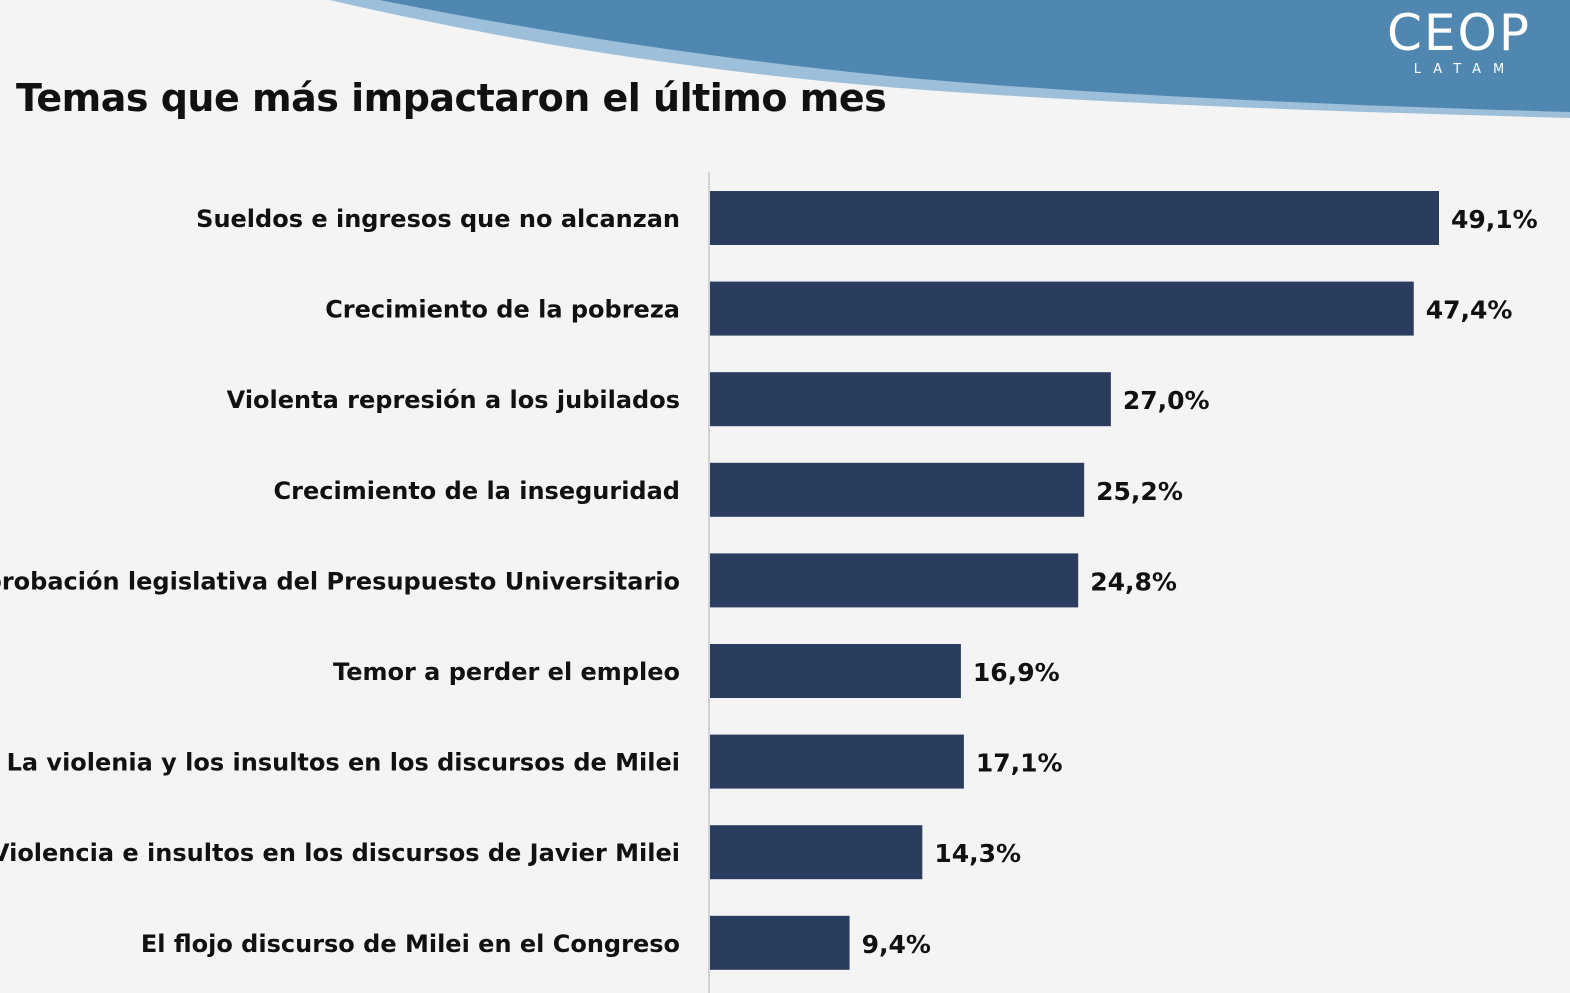 Image resolution: width=1570 pixels, height=993 pixels. What do you see at coordinates (1133, 581) in the screenshot?
I see `value-label-5: 24,8%` at bounding box center [1133, 581].